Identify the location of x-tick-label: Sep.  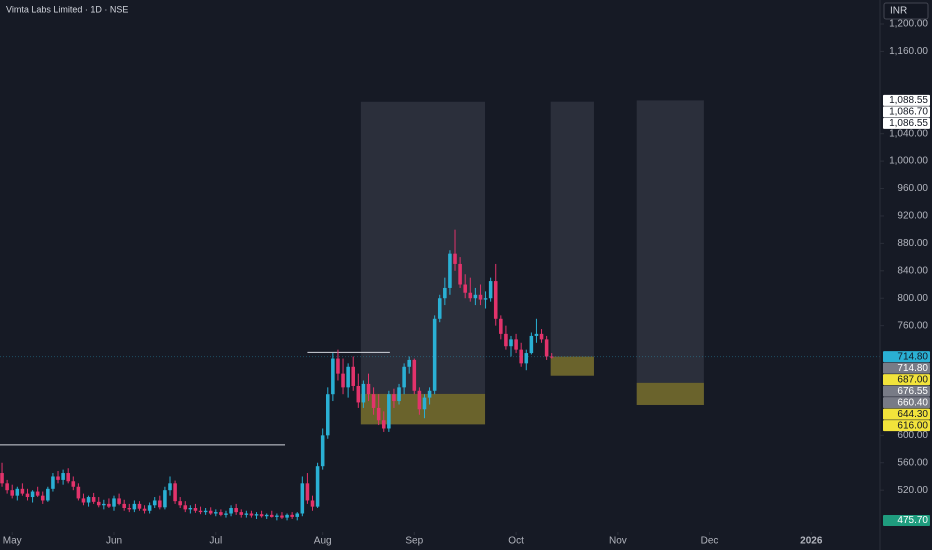
(414, 541).